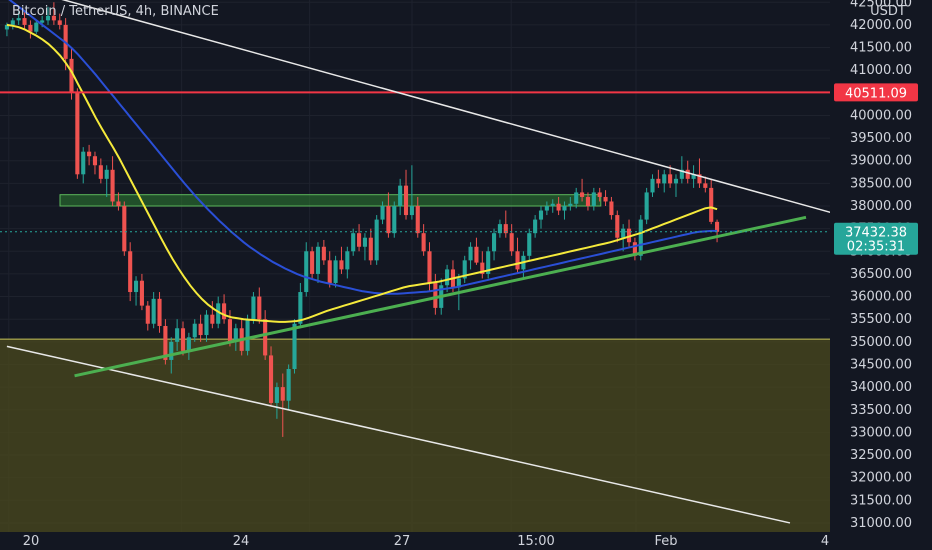  What do you see at coordinates (31, 541) in the screenshot?
I see `time-tick-label: 20` at bounding box center [31, 541].